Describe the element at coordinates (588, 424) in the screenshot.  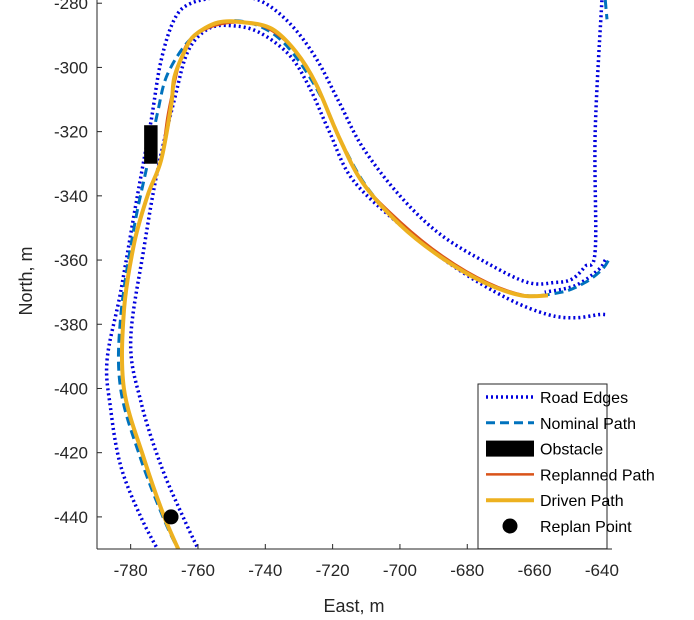
I see `legend-label-nominal-path: Nominal Path` at that location.